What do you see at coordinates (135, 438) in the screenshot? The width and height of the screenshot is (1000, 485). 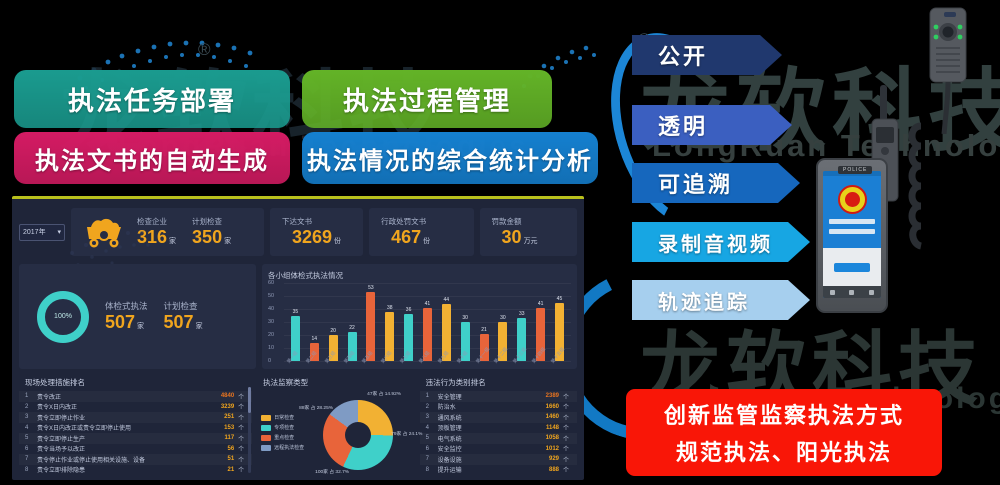 I see `table-row: 5 责令立即停止生产 117 个` at bounding box center [135, 438].